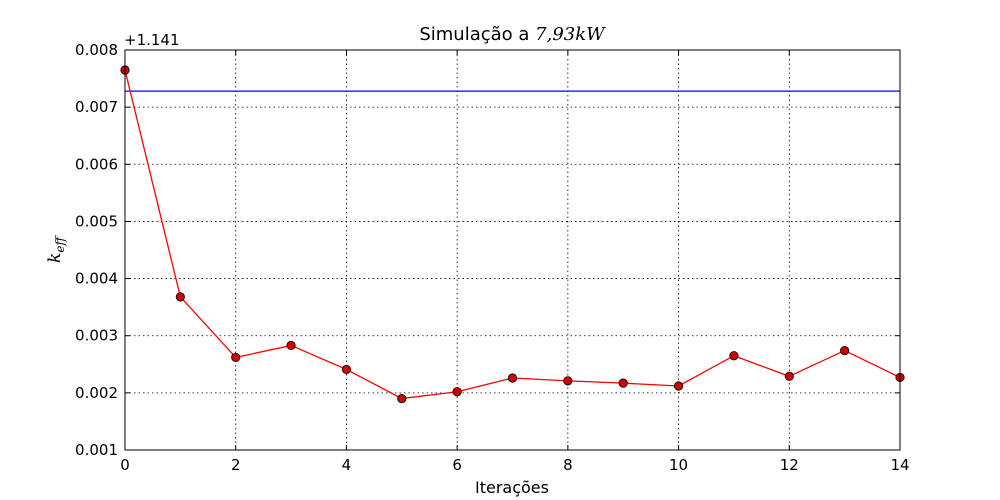  I want to click on y-axis-label-sub: eff, so click(60, 245).